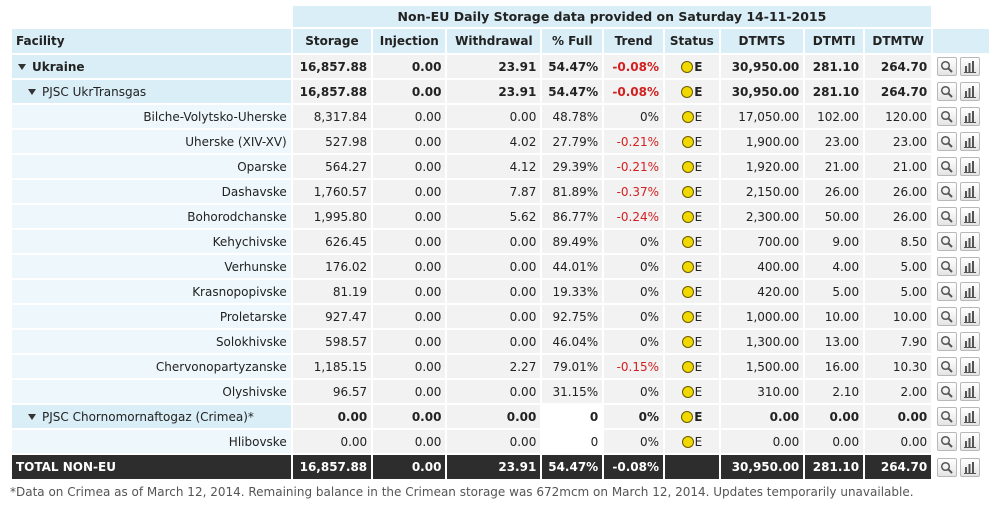 The height and width of the screenshot is (515, 1003). Describe the element at coordinates (151, 467) in the screenshot. I see `facility-cell: TOTAL NON-EU` at that location.